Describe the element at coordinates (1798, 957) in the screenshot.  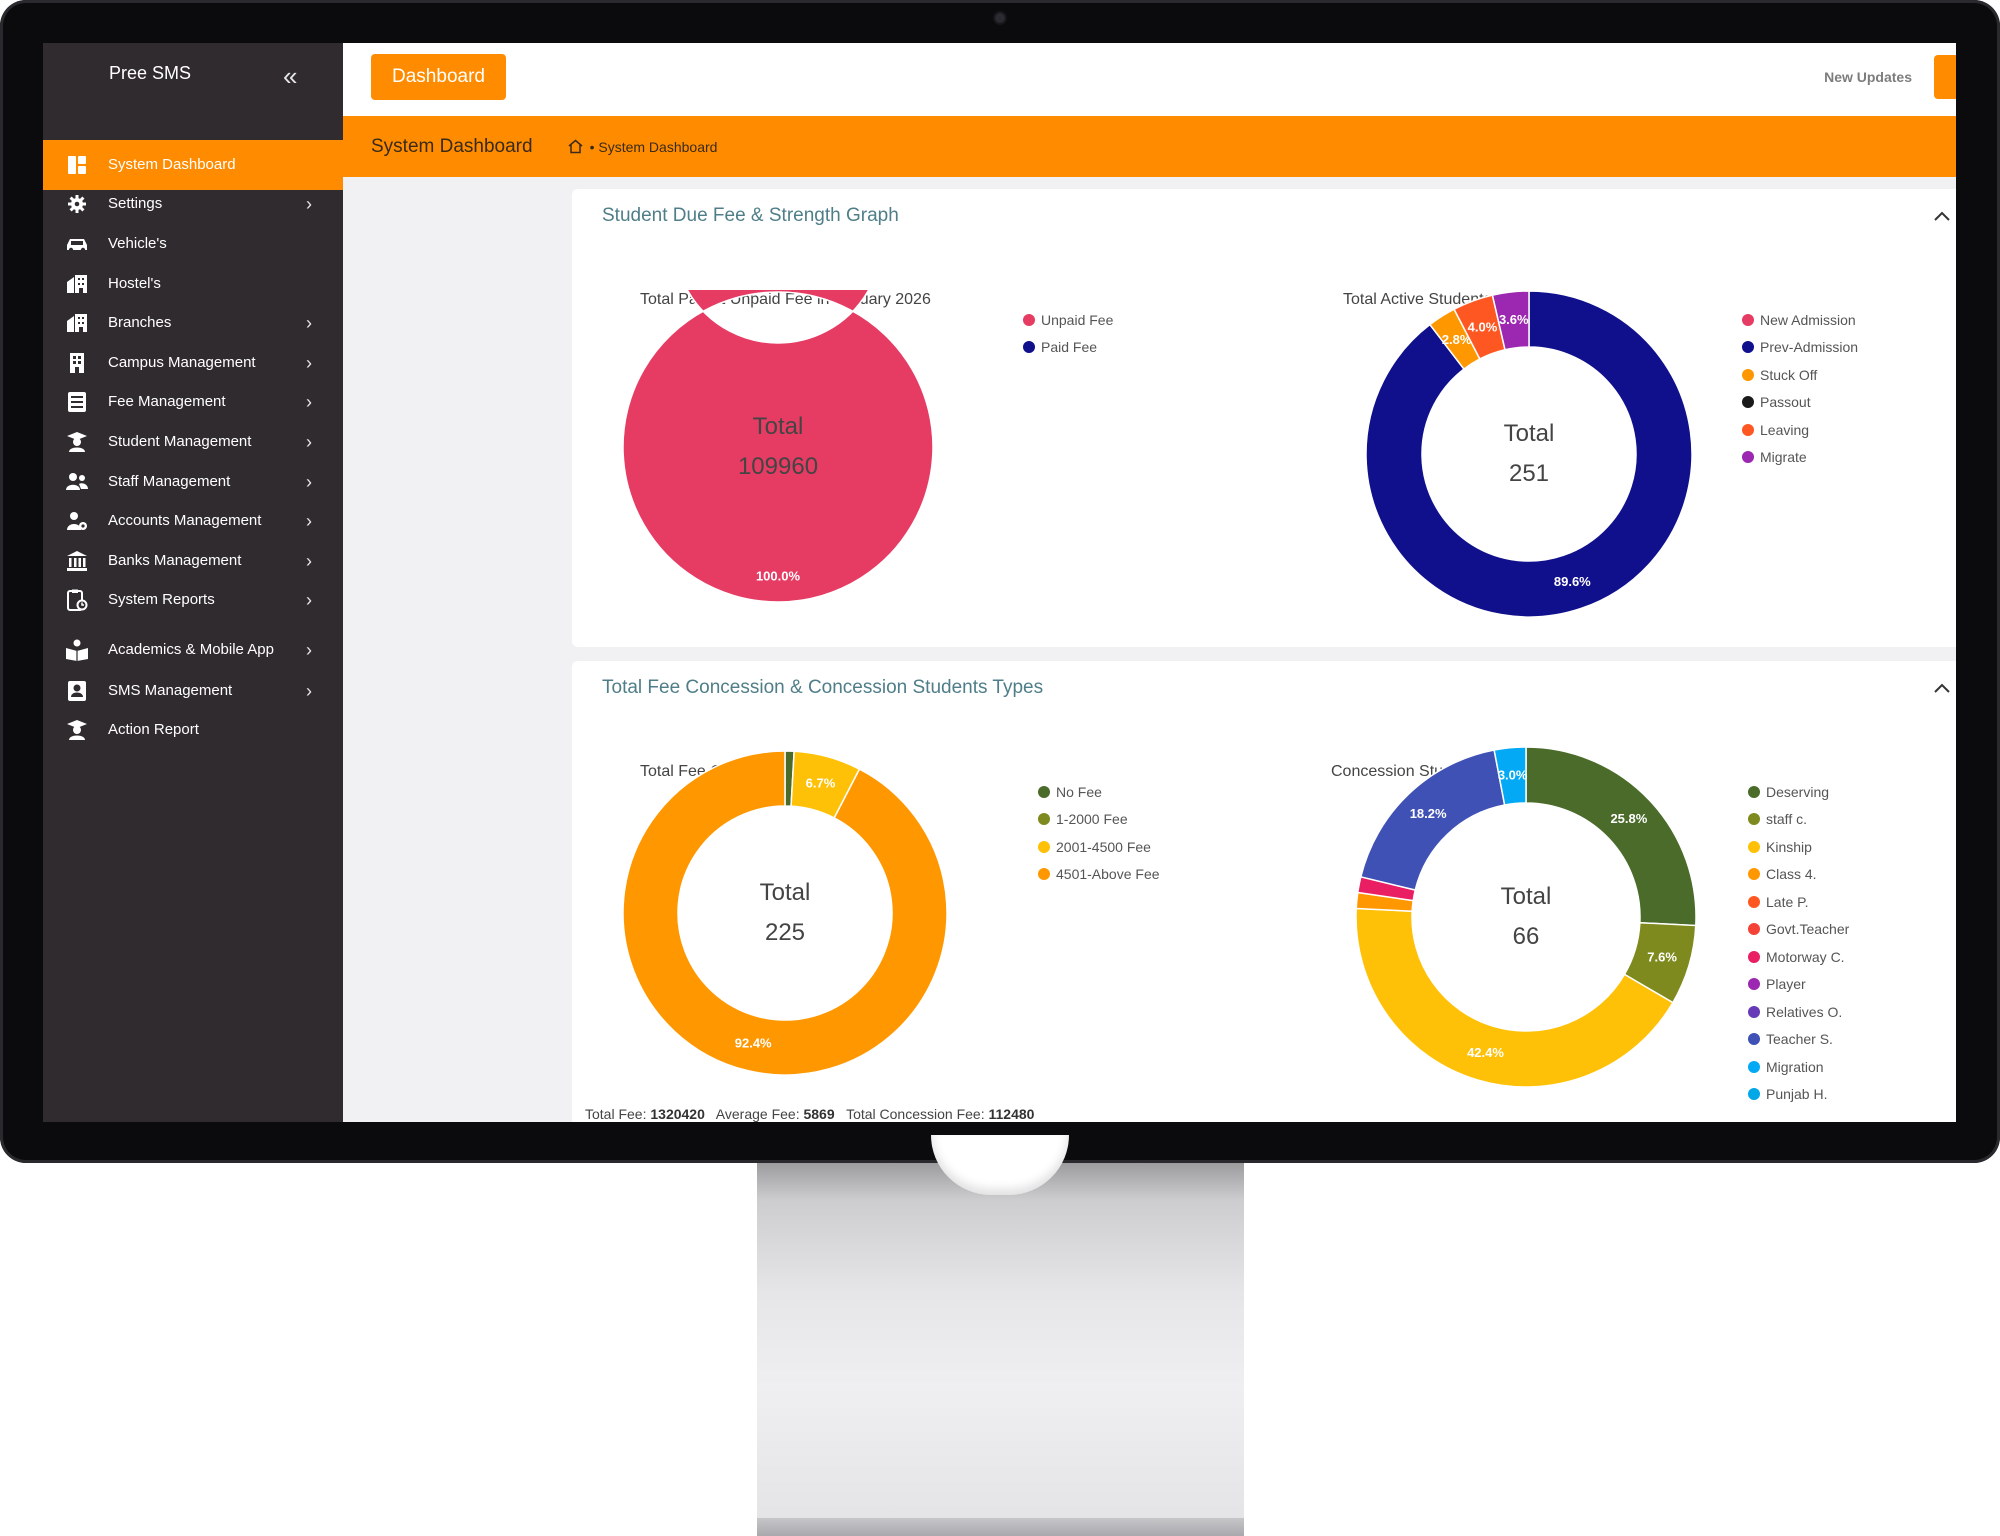
I see `legend-item-motorway-c: Motorway C.` at that location.